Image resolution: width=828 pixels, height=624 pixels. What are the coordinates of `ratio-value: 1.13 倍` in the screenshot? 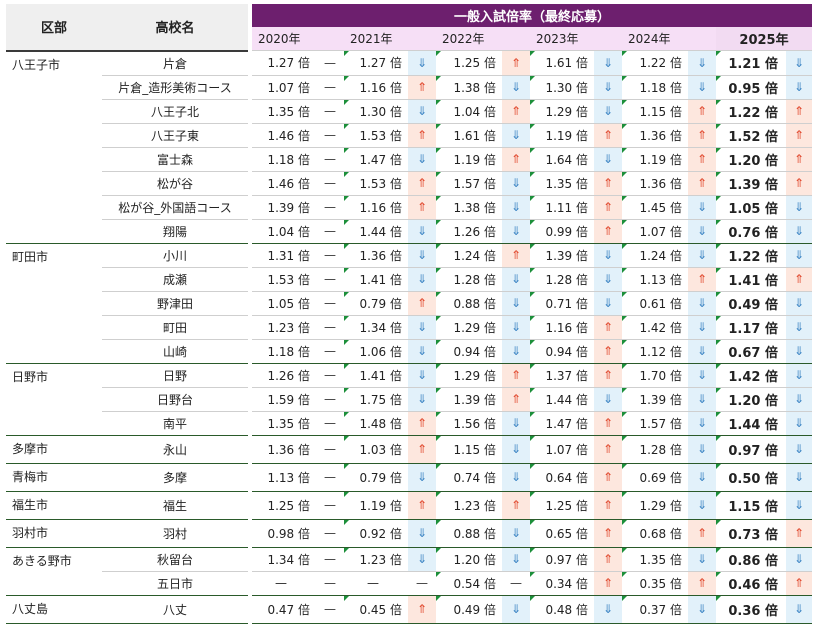 It's located at (284, 477).